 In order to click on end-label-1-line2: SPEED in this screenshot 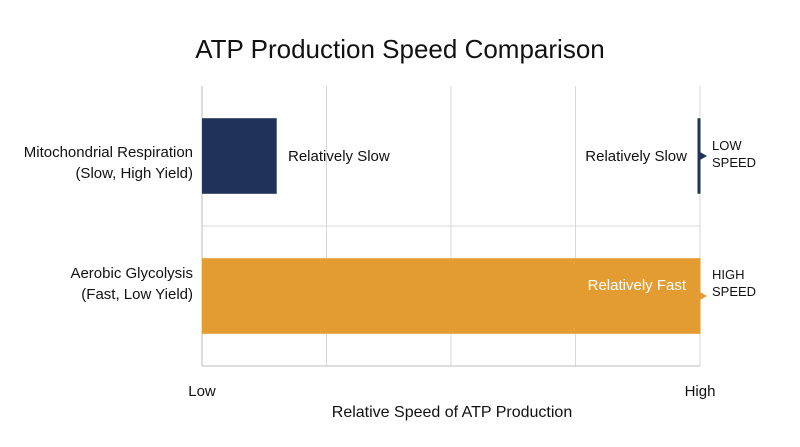, I will do `click(734, 291)`.